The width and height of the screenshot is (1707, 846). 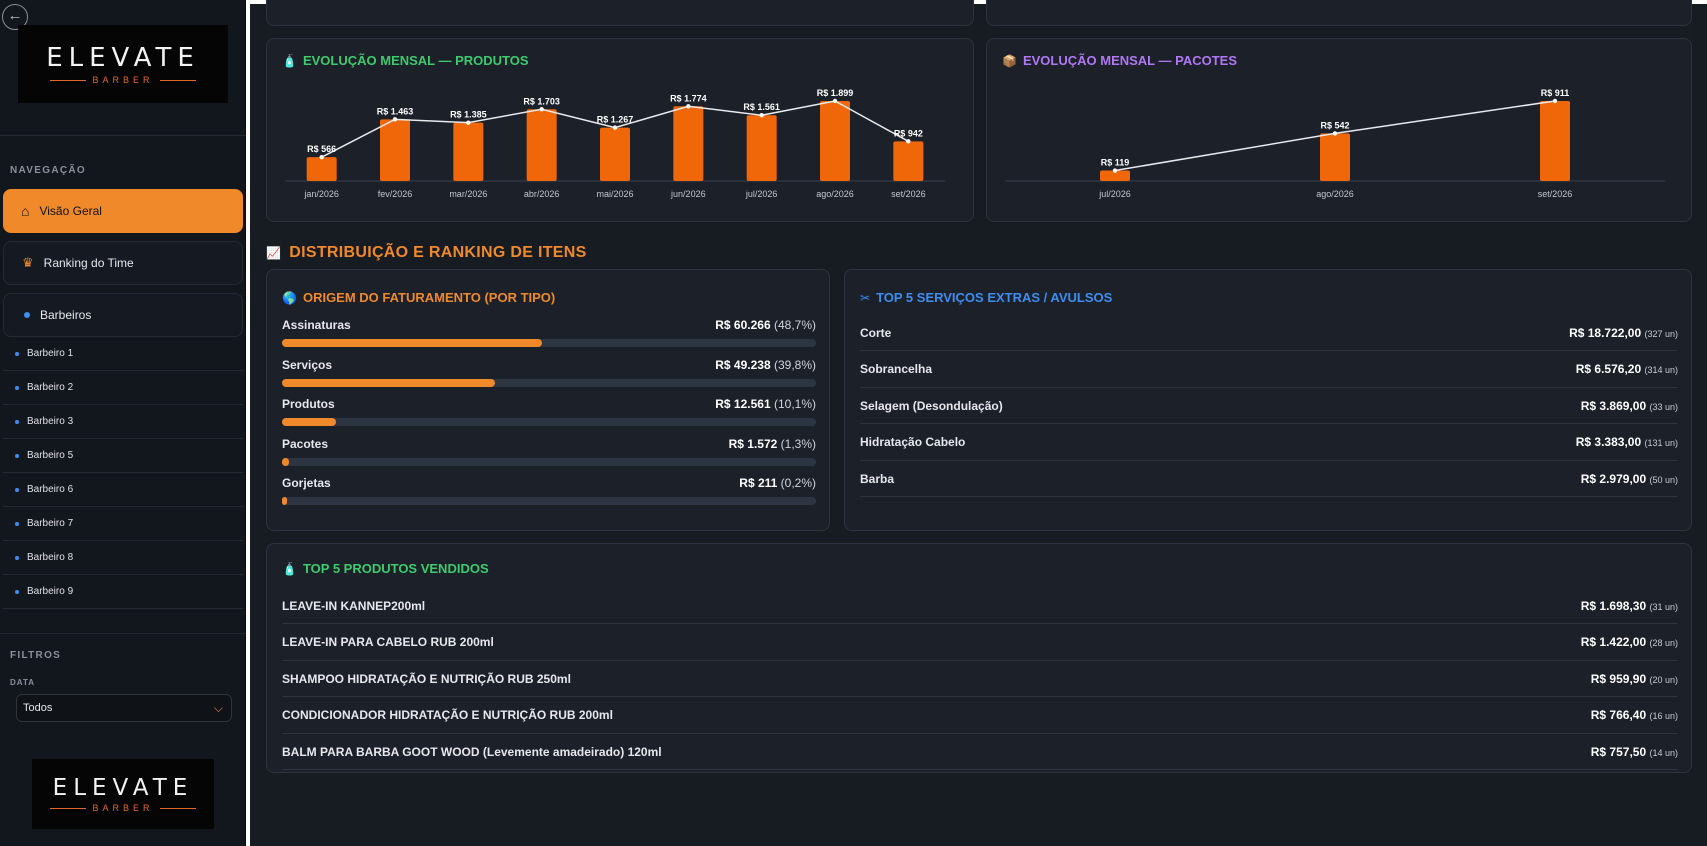 I want to click on item-amount-group: R$ 2.979,00 (50 un), so click(x=1629, y=479).